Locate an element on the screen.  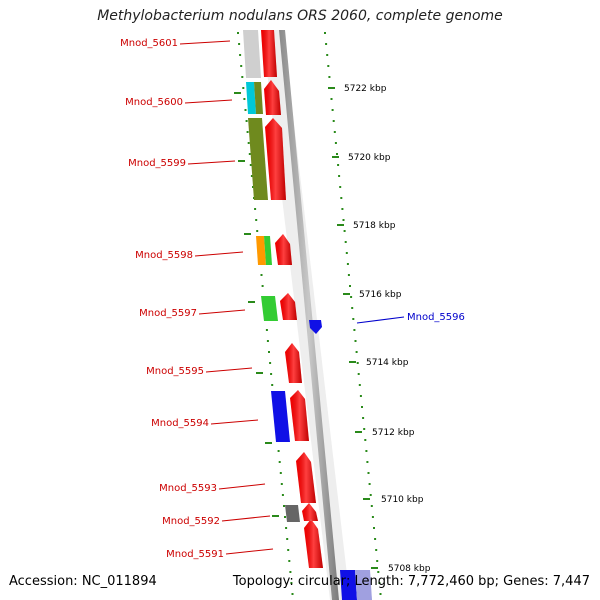
gene-block-gray is located at coordinates (252, 54).